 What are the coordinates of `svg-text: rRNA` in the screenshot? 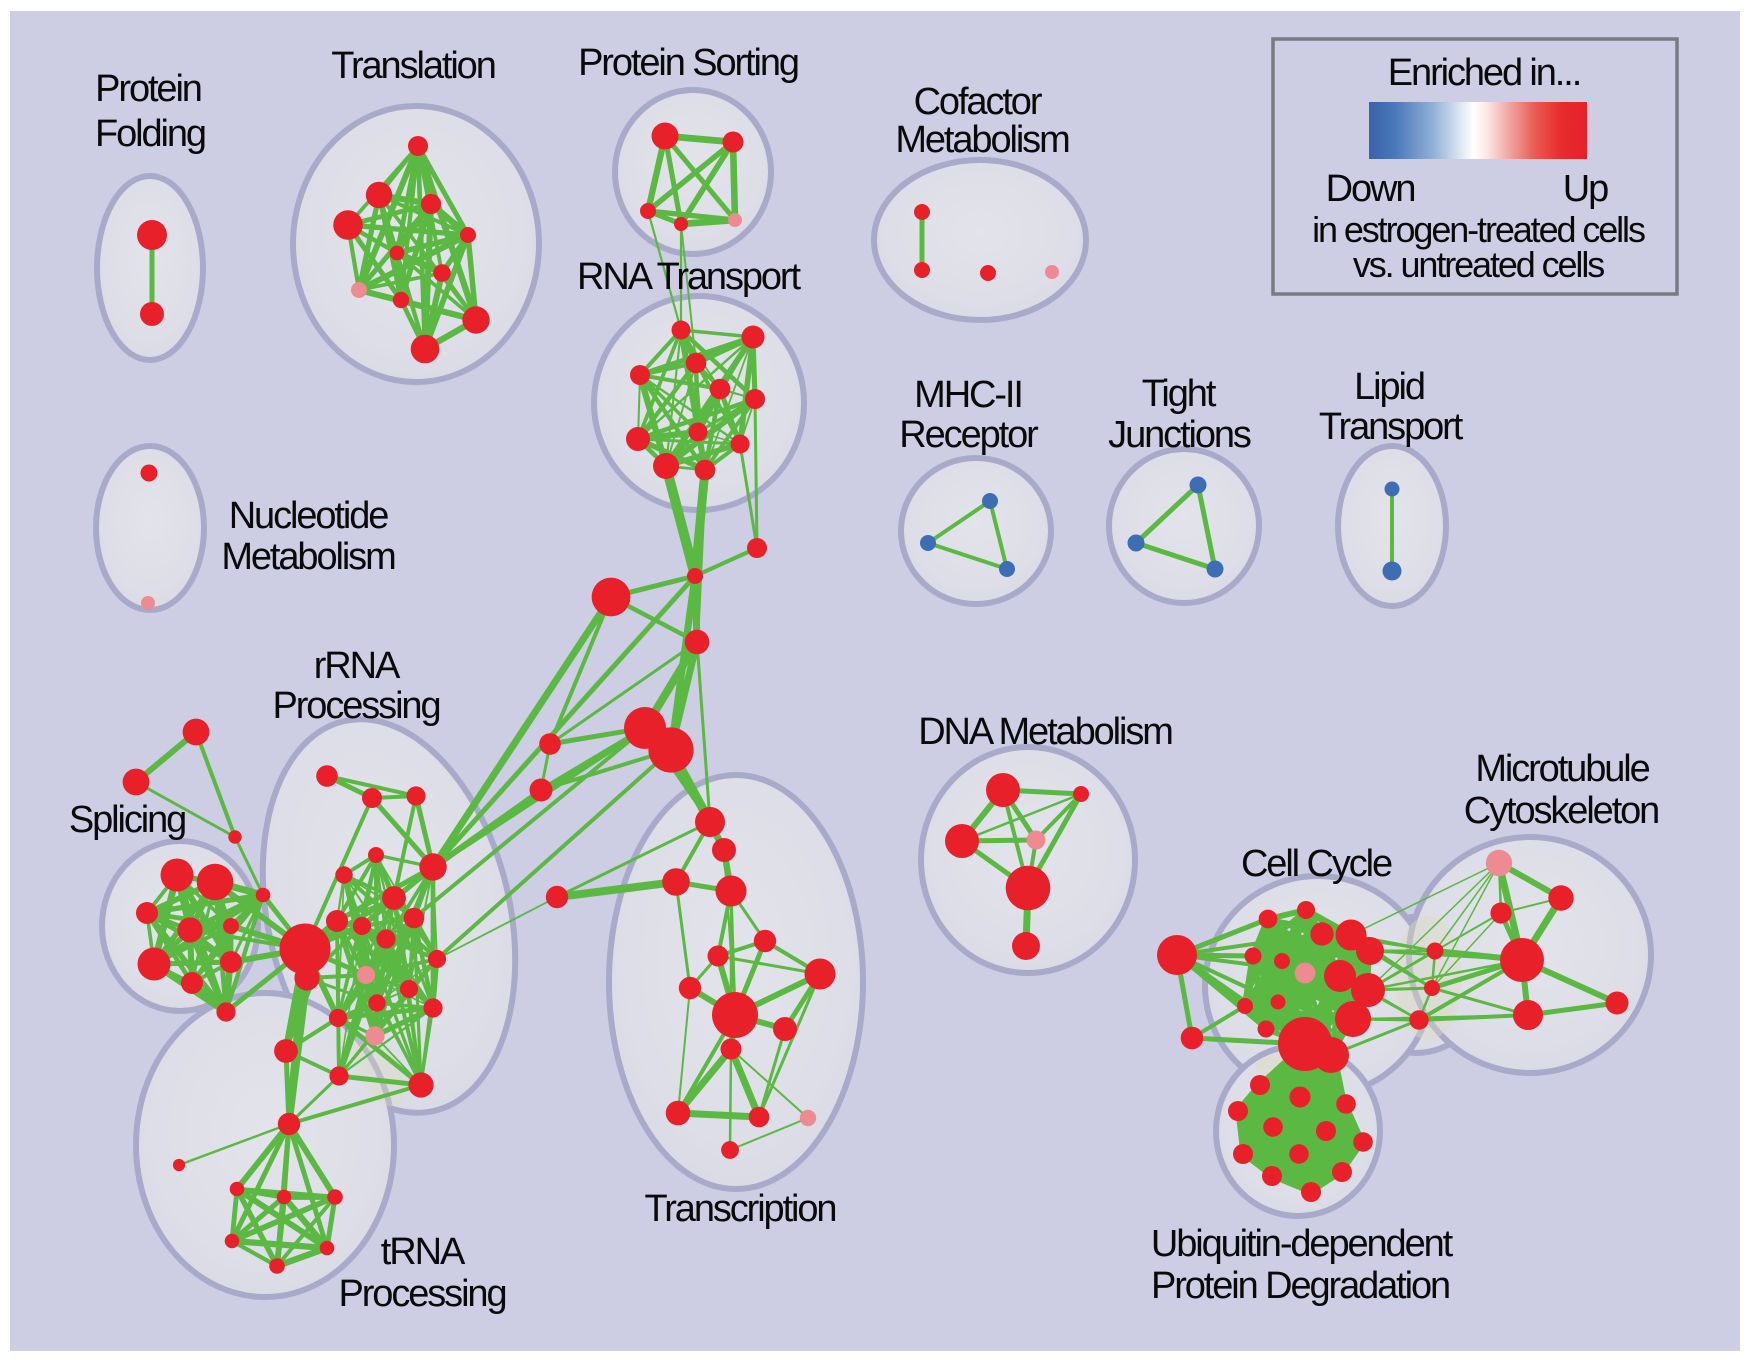 It's located at (357, 666).